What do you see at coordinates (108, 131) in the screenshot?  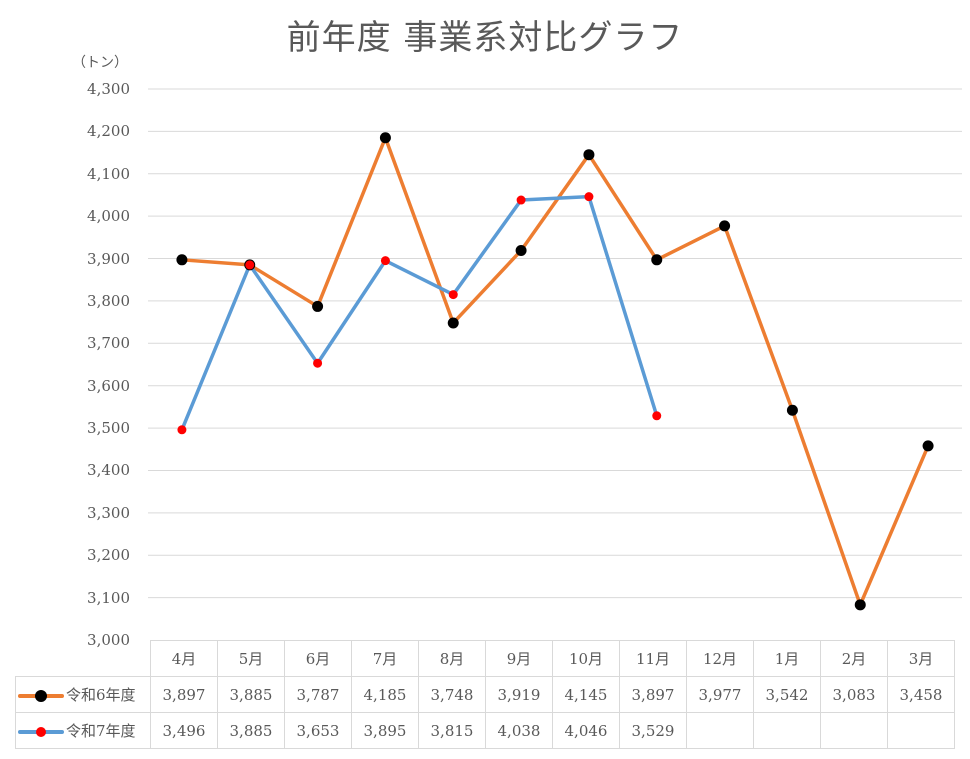 I see `y-tick-label: 4,200` at bounding box center [108, 131].